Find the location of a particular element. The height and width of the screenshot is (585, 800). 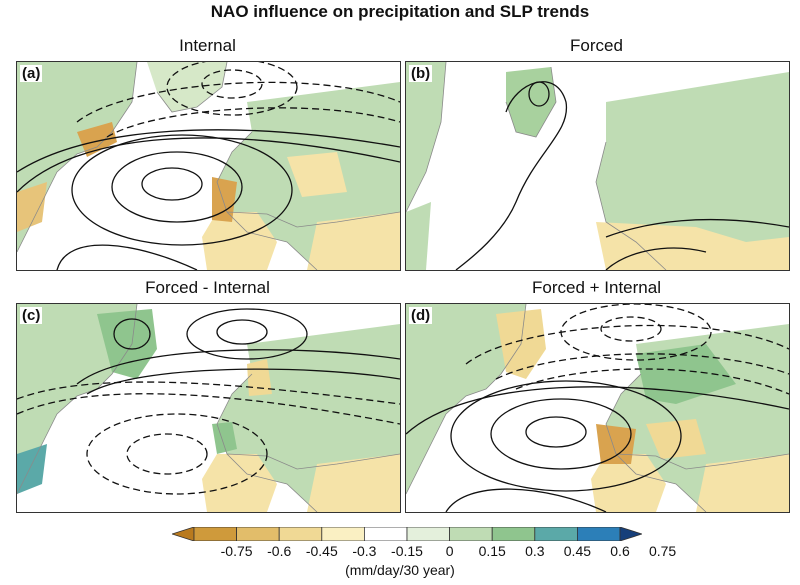

colorbar-tick-label: 0.15 is located at coordinates (492, 551).